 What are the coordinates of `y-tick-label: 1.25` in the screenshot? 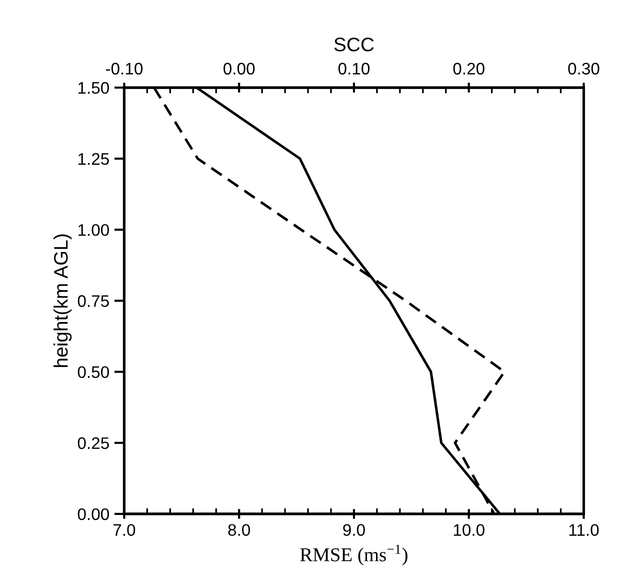 It's located at (93, 159).